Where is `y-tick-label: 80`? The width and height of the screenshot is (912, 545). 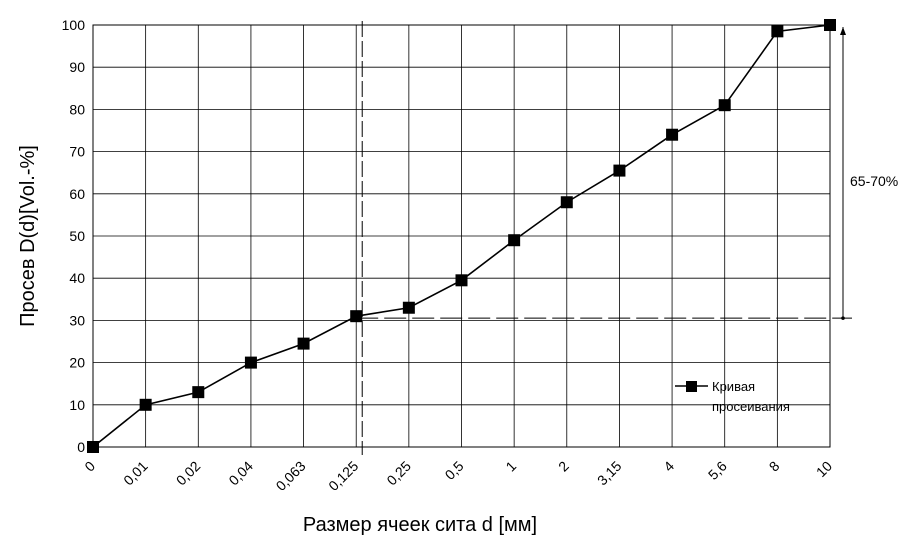 y-tick-label: 80 is located at coordinates (77, 109).